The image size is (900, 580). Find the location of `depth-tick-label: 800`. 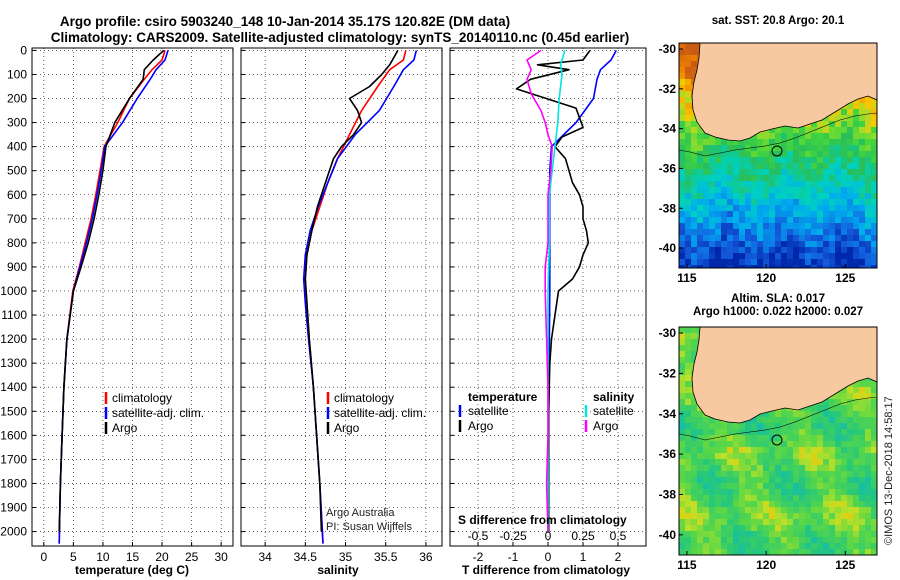

depth-tick-label: 800 is located at coordinates (17, 243).